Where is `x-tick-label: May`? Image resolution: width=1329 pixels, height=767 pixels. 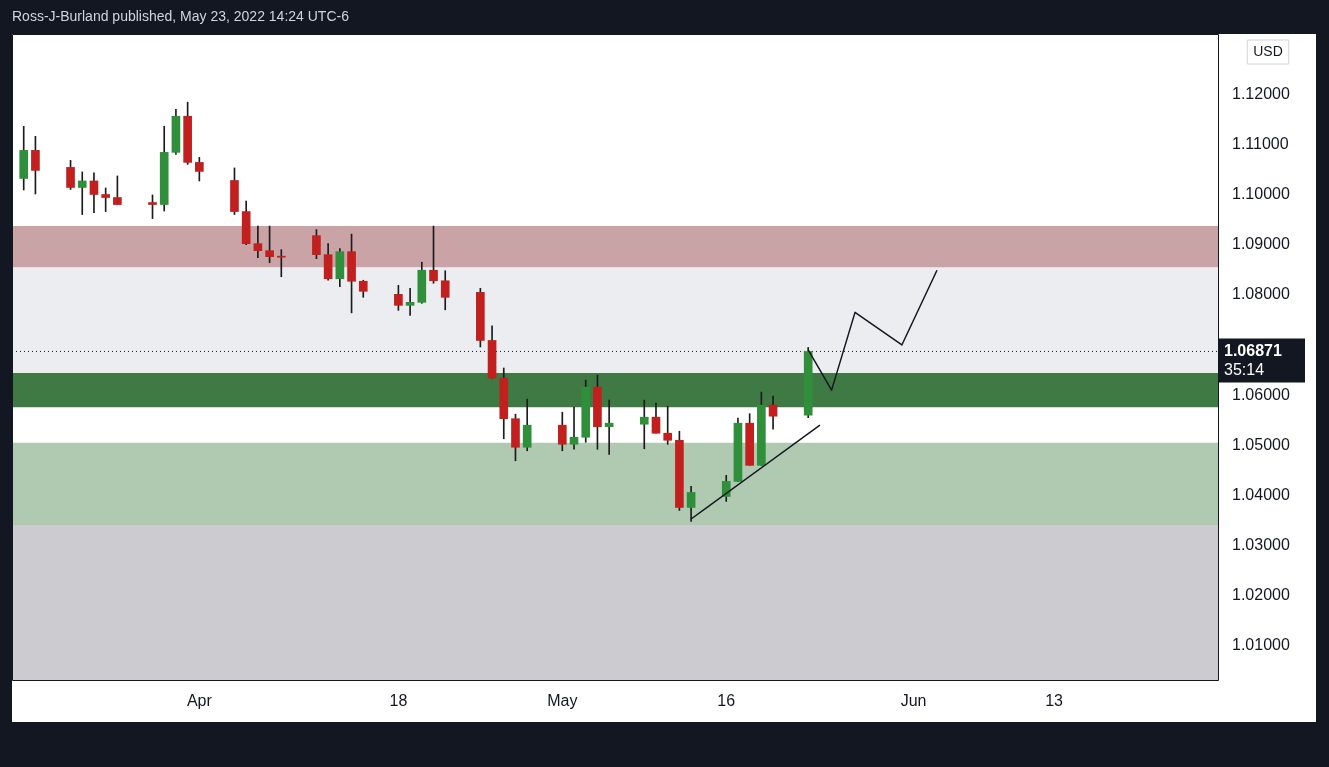
x-tick-label: May is located at coordinates (562, 701).